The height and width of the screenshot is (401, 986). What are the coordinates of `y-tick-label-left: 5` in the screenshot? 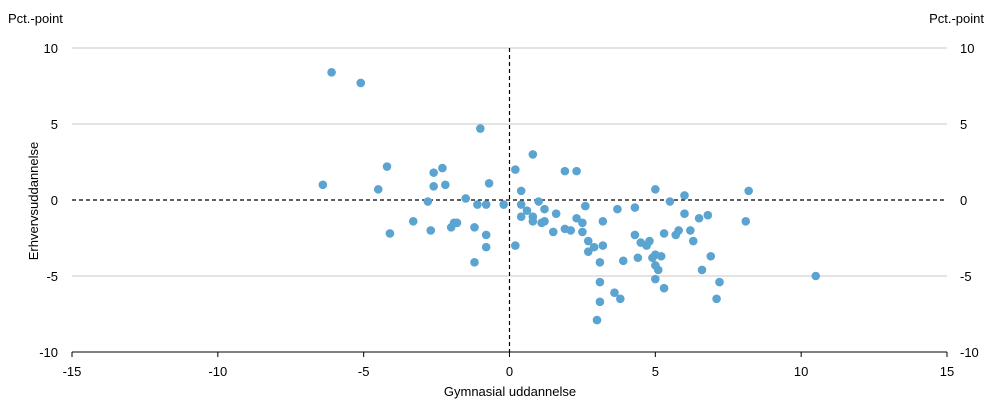 It's located at (54, 124).